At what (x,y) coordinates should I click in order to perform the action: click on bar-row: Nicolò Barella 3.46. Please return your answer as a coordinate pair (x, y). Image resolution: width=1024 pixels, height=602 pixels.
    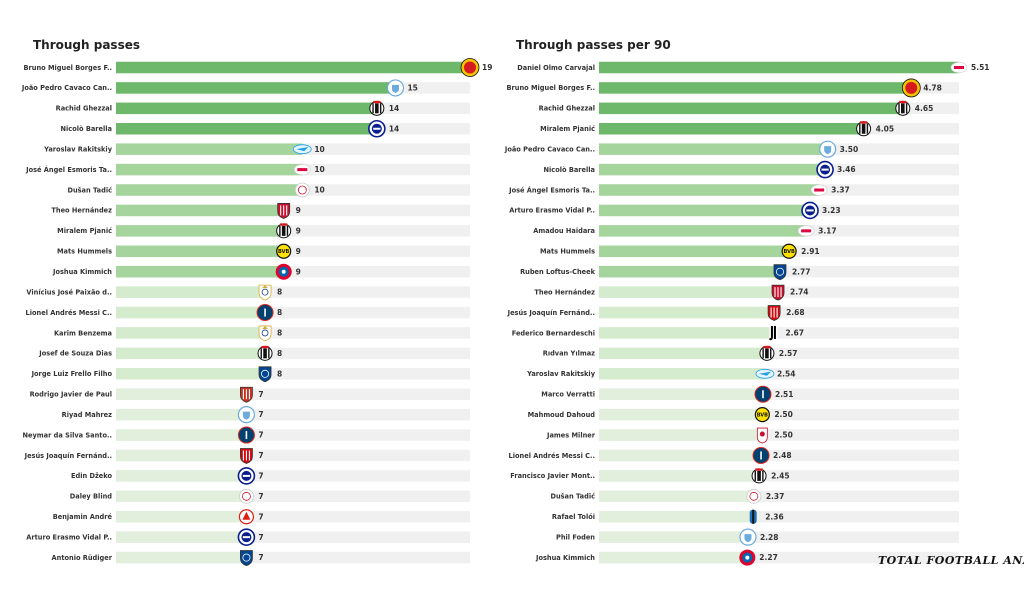
    Looking at the image, I should click on (751, 169).